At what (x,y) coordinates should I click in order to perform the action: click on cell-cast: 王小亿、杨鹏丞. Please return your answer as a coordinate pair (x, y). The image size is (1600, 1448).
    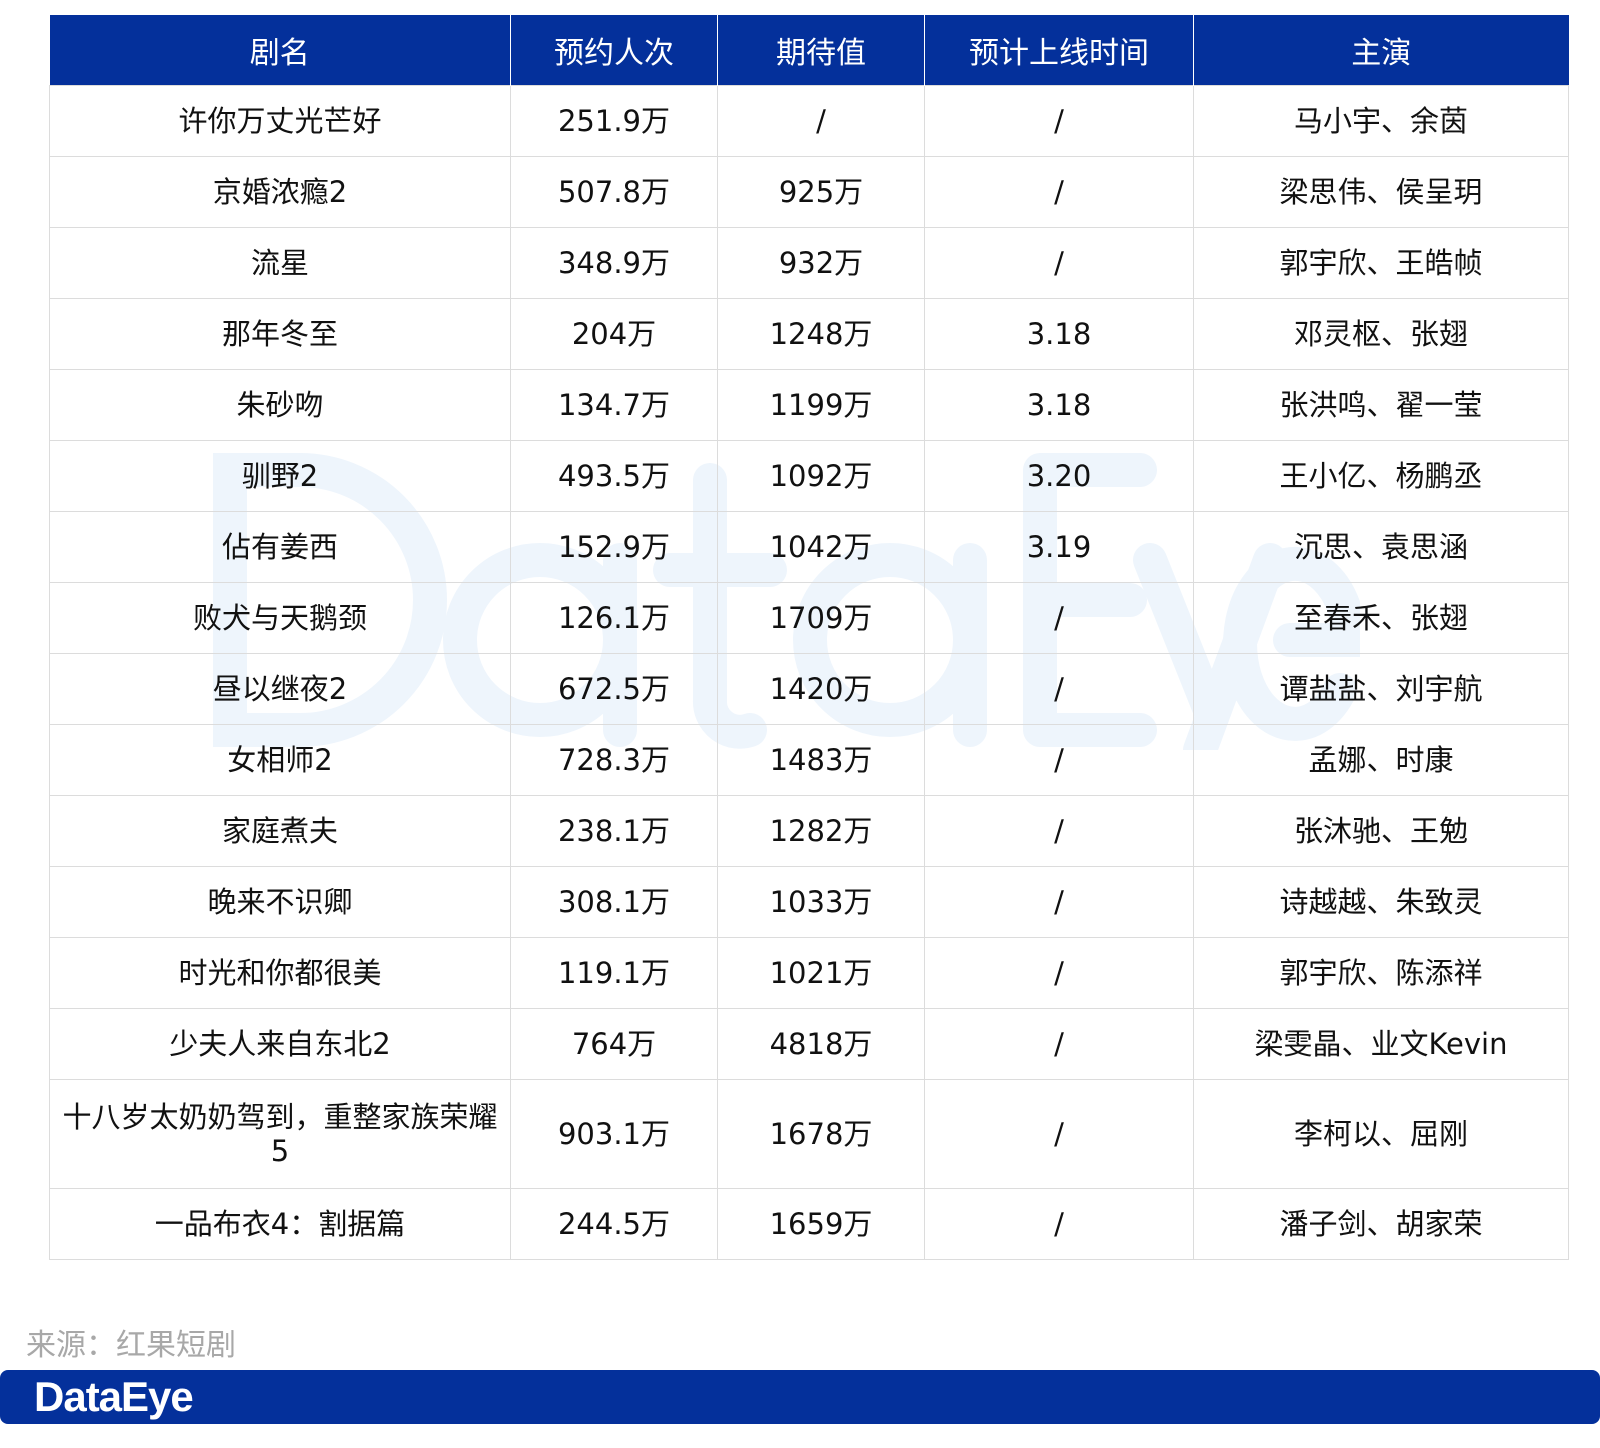
    Looking at the image, I should click on (1381, 476).